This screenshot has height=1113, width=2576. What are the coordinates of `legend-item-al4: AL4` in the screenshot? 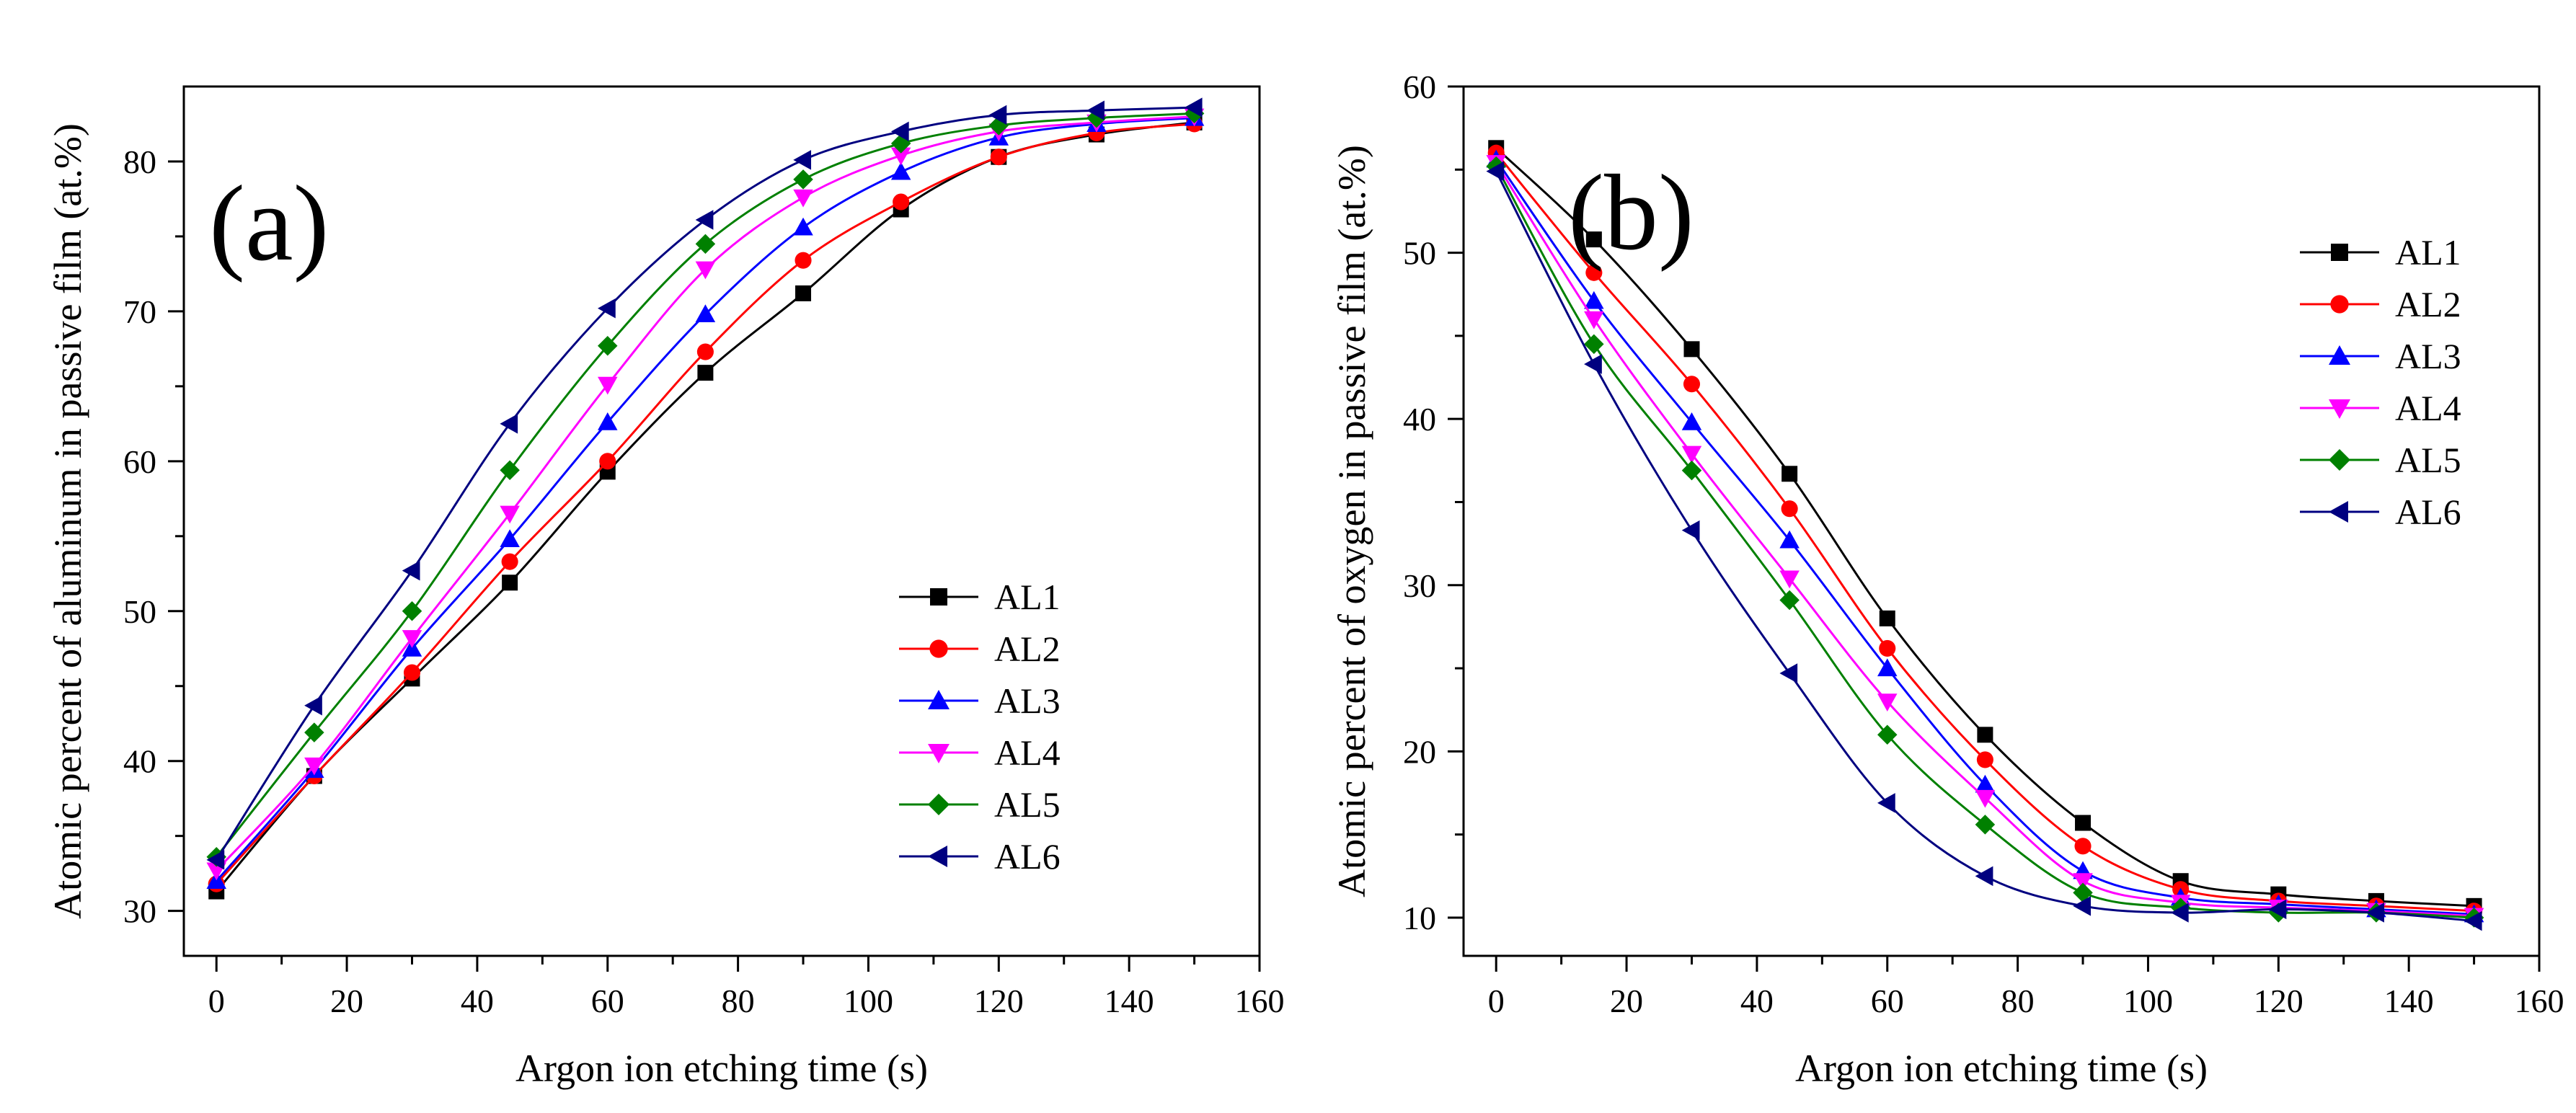 It's located at (980, 752).